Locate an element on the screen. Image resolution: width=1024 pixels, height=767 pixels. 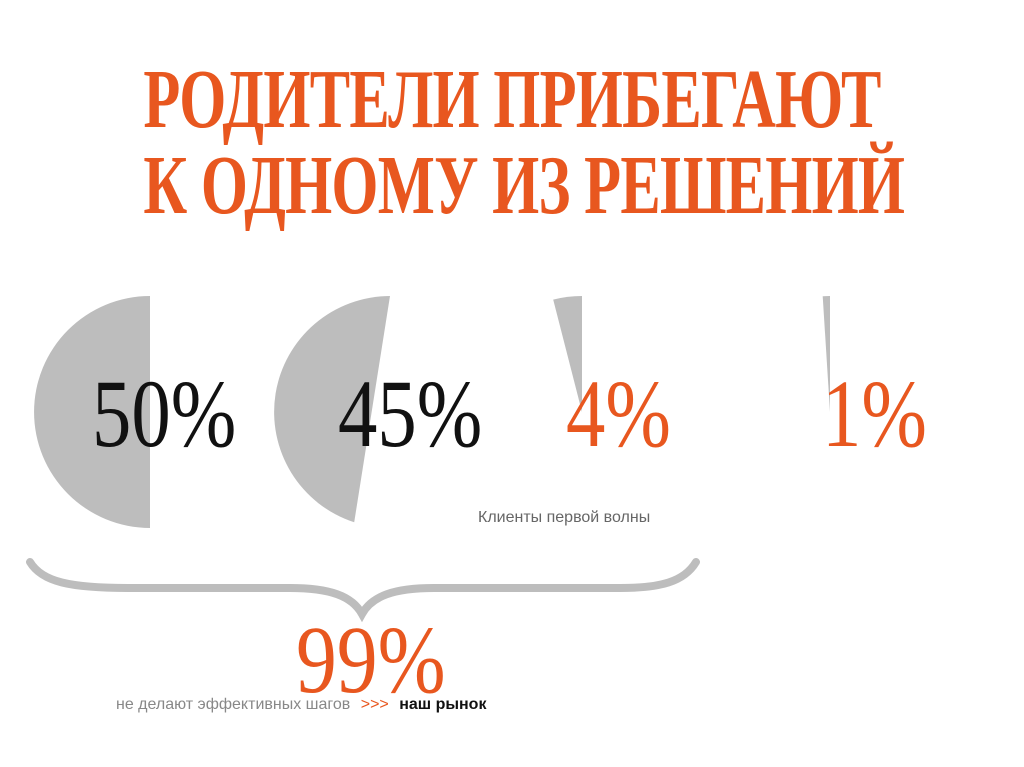
segment-label-45: 45% is located at coordinates (410, 413).